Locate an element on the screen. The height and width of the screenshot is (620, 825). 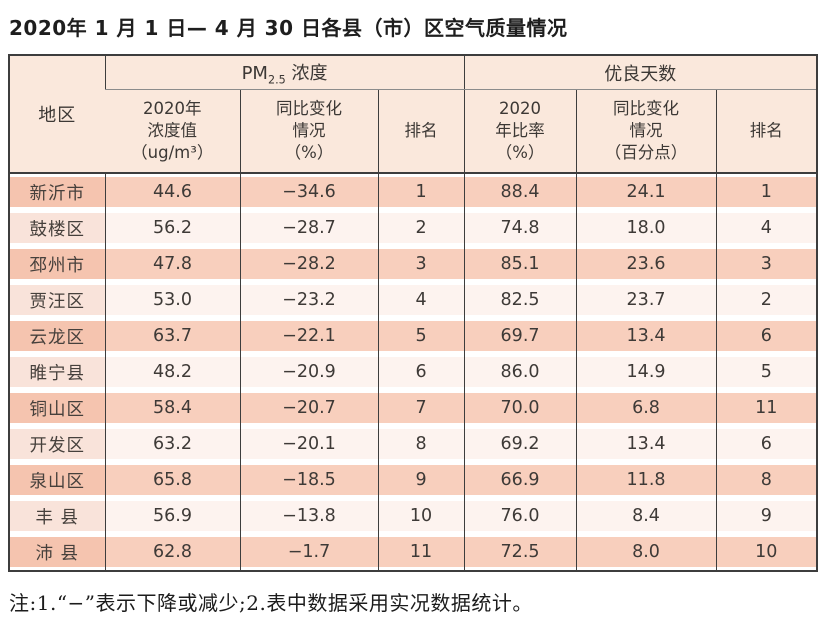
col-group-pm25: PM2.5 浓度 is located at coordinates (284, 72).